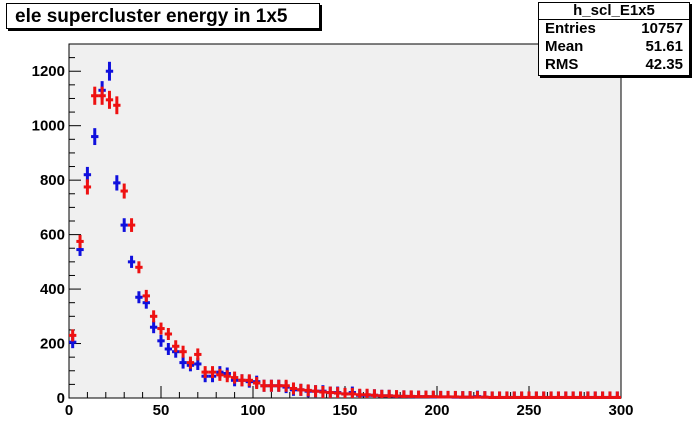 The height and width of the screenshot is (444, 692). I want to click on x-tick-label: 150, so click(344, 410).